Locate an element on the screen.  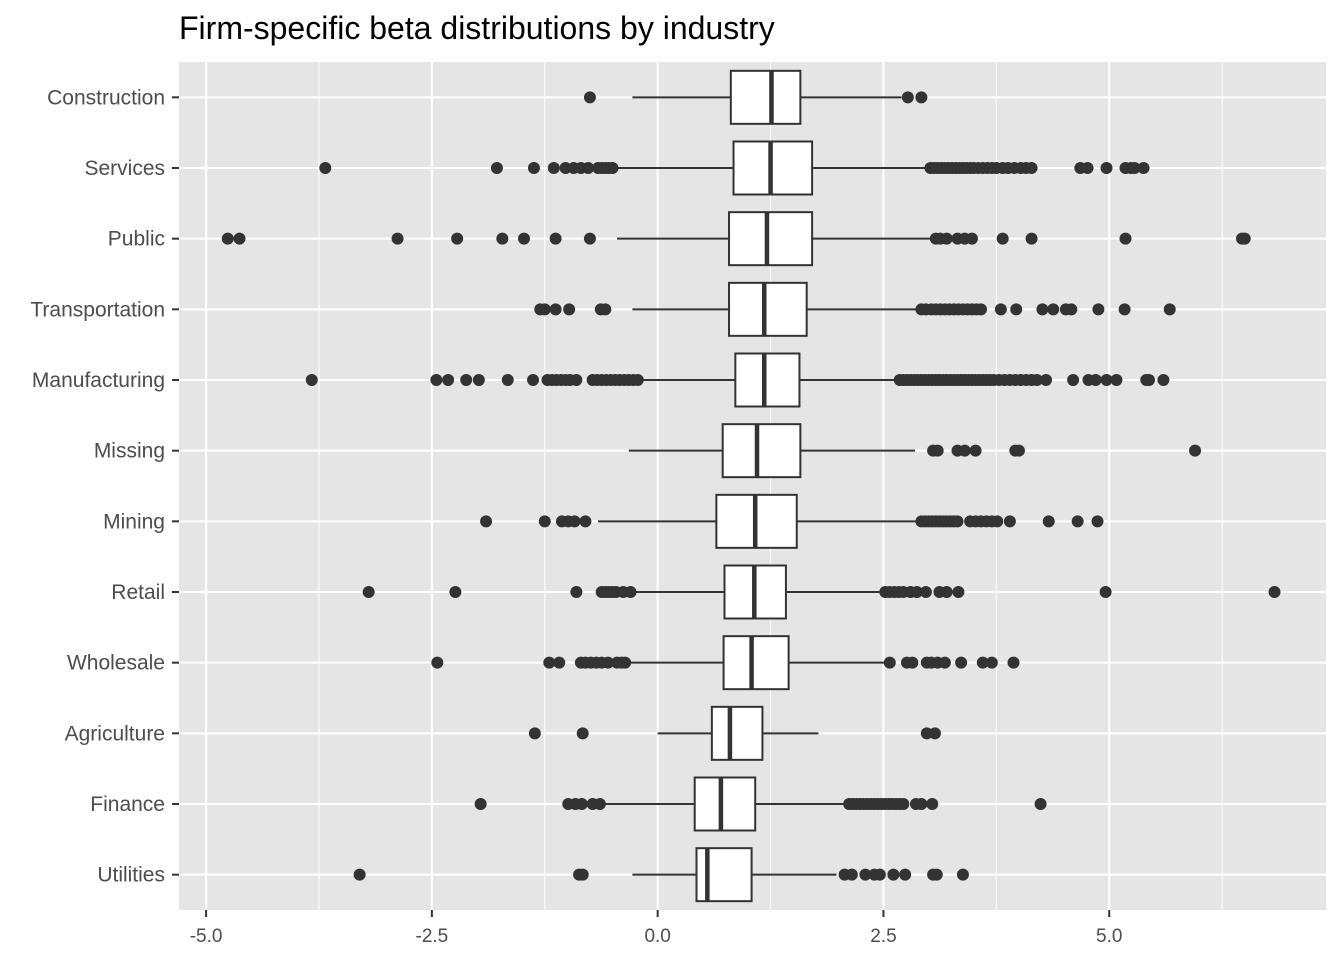
y-tick-label: Retail is located at coordinates (138, 592).